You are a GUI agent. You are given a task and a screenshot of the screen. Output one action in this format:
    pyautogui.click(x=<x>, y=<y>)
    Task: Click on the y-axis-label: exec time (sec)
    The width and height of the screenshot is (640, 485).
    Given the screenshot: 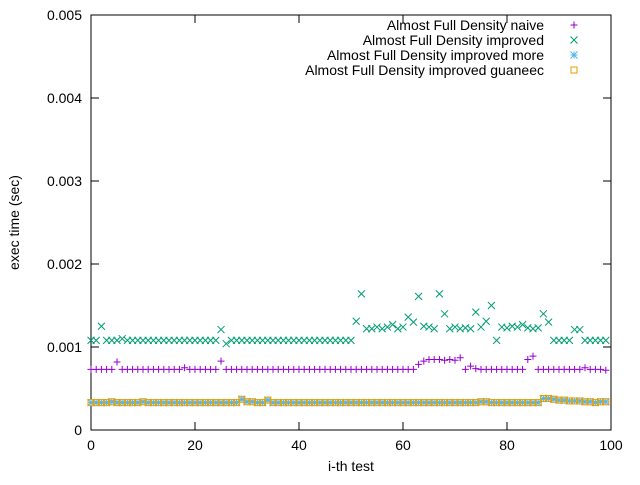 What is the action you would take?
    pyautogui.click(x=14, y=222)
    